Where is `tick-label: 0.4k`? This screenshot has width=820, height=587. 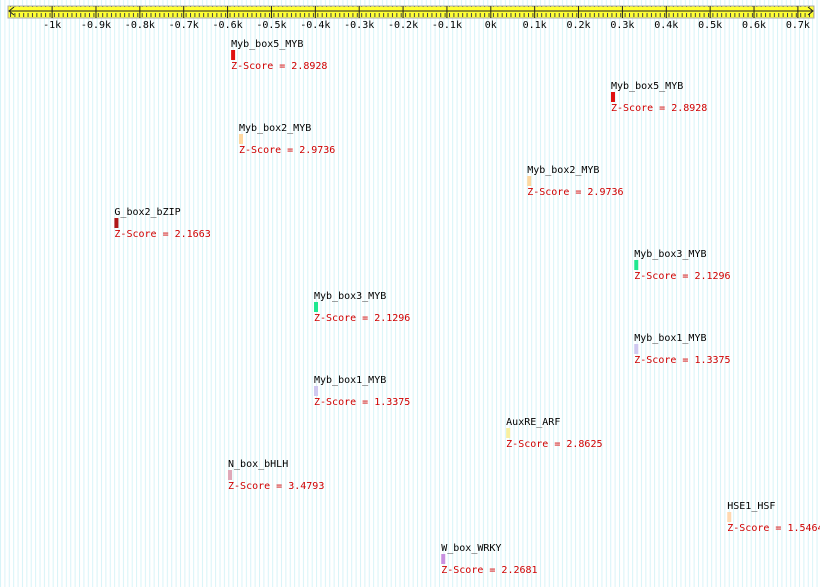 tick-label: 0.4k is located at coordinates (666, 25).